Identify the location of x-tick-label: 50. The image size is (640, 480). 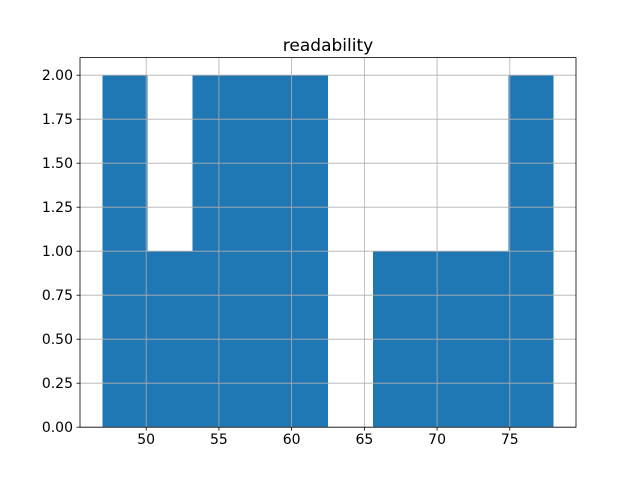
(146, 440).